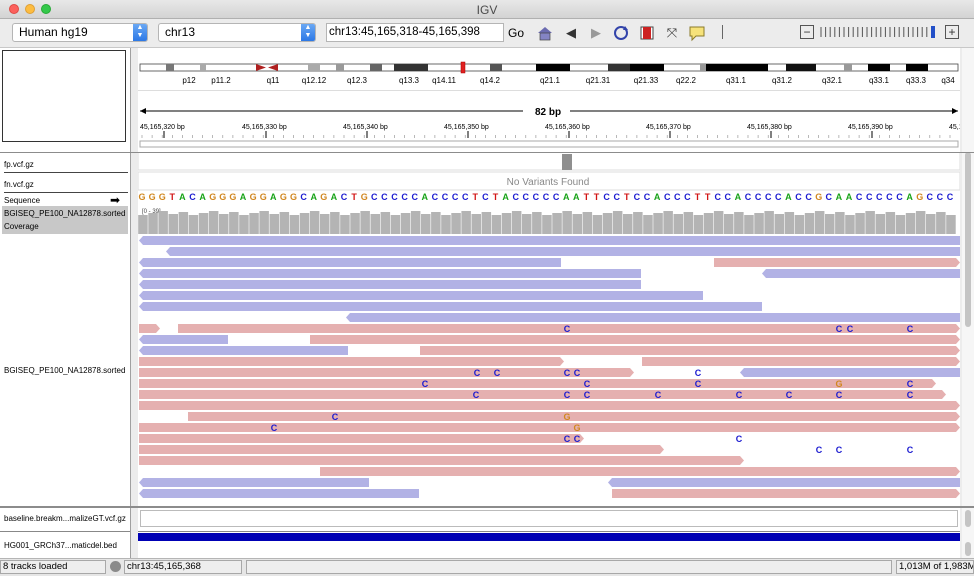 Image resolution: width=974 pixels, height=576 pixels. What do you see at coordinates (237, 32) in the screenshot?
I see `chromosome-select: chr13 ▲ ▼` at bounding box center [237, 32].